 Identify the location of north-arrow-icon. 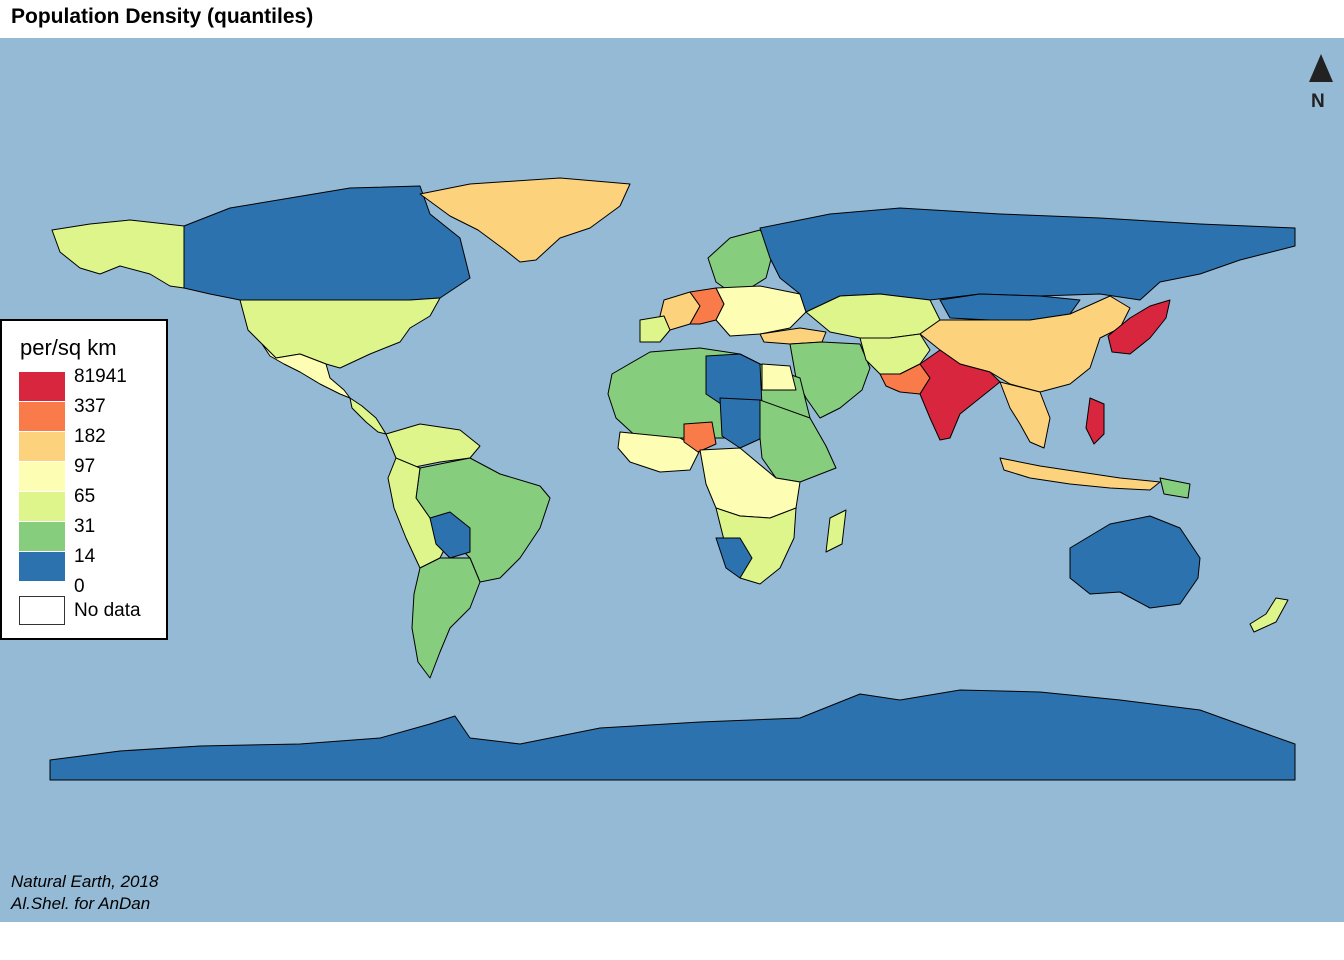
(1321, 83).